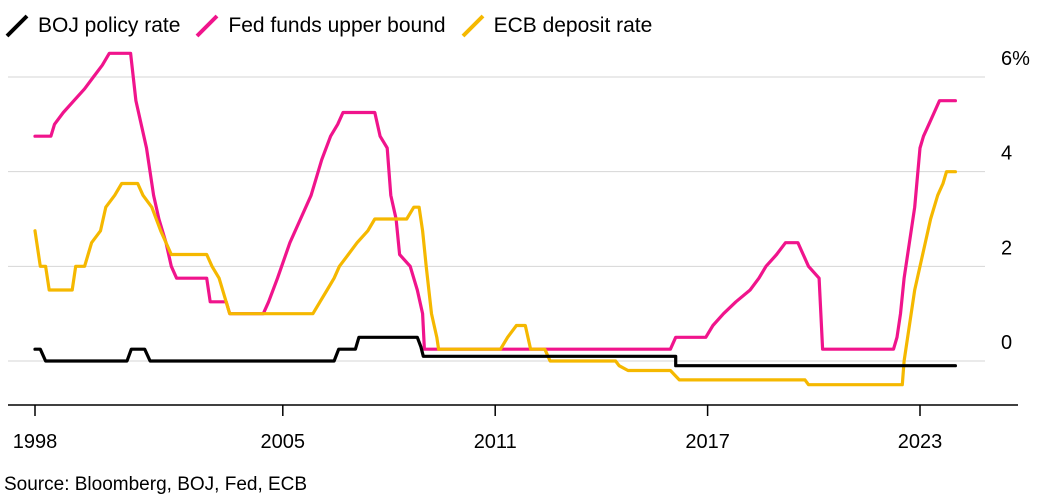 Image resolution: width=1052 pixels, height=504 pixels. I want to click on legend-label-ecb: ECB deposit rate, so click(573, 25).